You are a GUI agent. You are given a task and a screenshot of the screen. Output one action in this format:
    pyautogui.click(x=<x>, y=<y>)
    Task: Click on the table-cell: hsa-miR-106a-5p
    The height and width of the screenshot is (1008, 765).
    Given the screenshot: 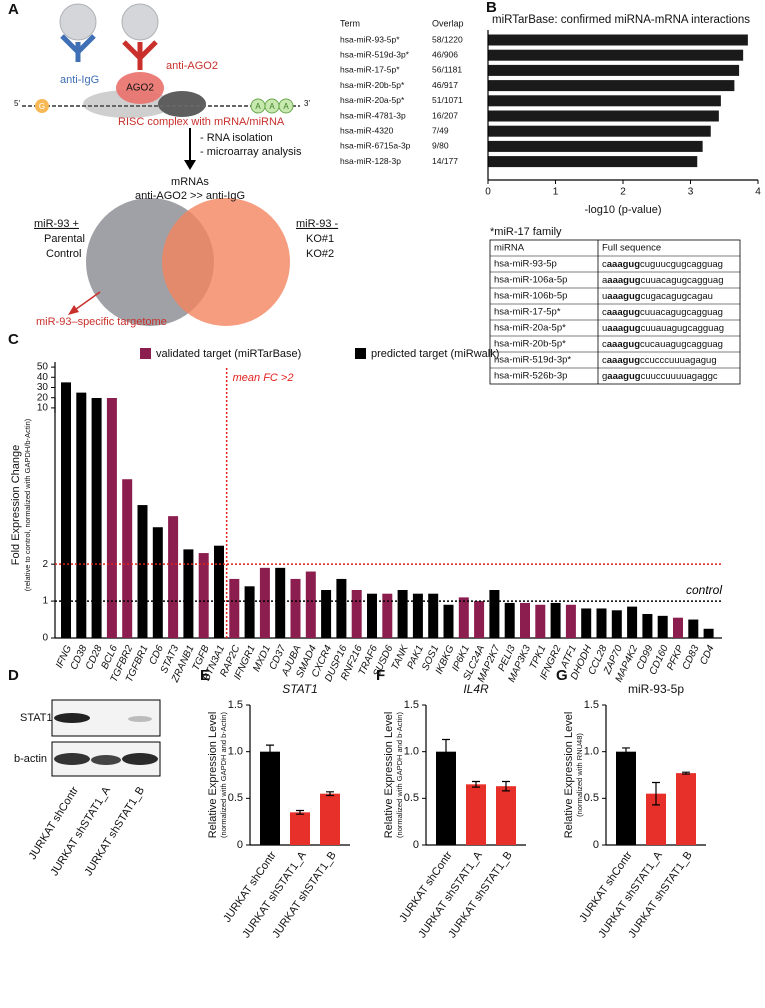 What is the action you would take?
    pyautogui.click(x=530, y=280)
    